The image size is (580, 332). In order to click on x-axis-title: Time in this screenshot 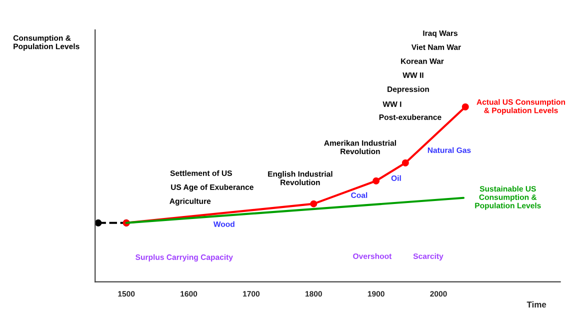, I will do `click(536, 304)`.